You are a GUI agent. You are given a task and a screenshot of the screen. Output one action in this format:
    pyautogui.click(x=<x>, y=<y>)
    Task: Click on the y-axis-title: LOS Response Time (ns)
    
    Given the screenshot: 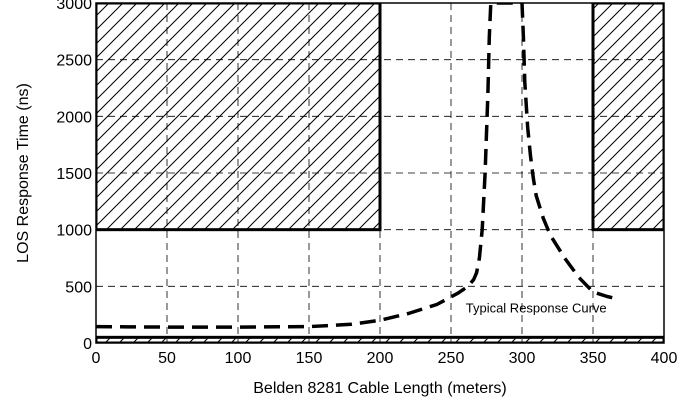 What is the action you would take?
    pyautogui.click(x=23, y=173)
    